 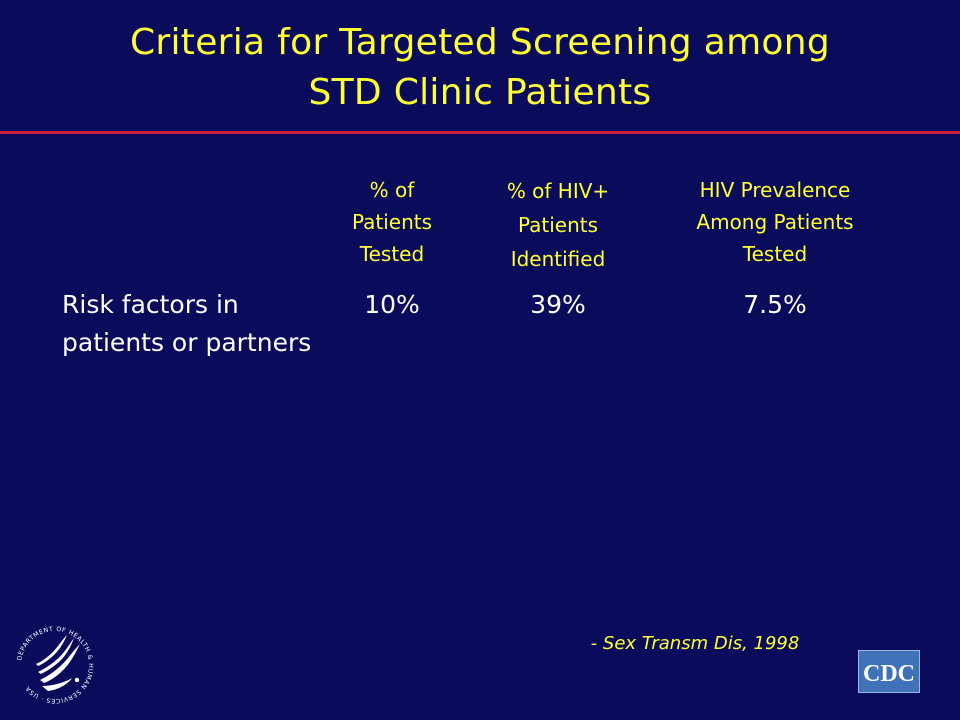 I want to click on column-header-line: Among Patients, so click(x=775, y=222).